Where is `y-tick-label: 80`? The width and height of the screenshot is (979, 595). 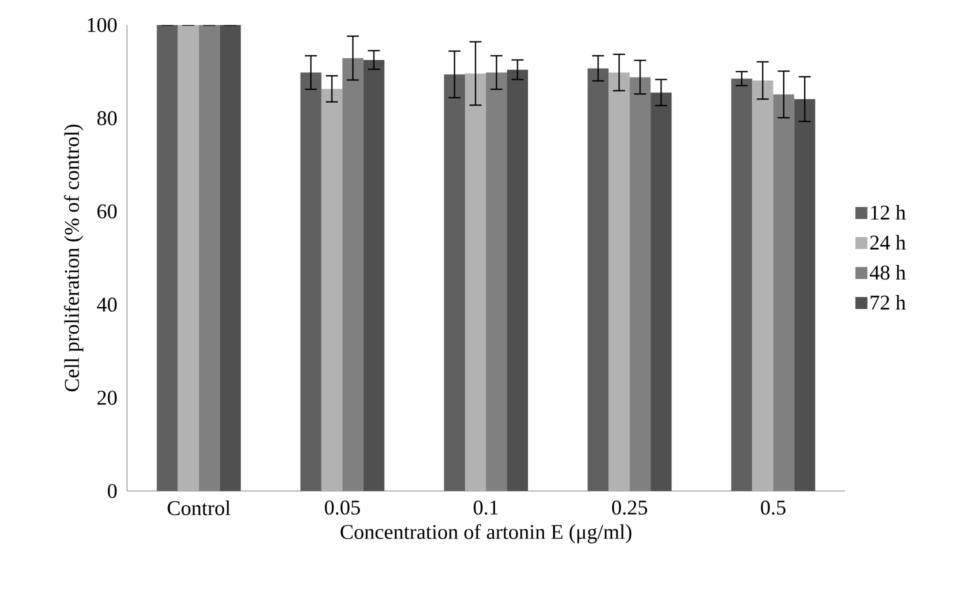
y-tick-label: 80 is located at coordinates (107, 118).